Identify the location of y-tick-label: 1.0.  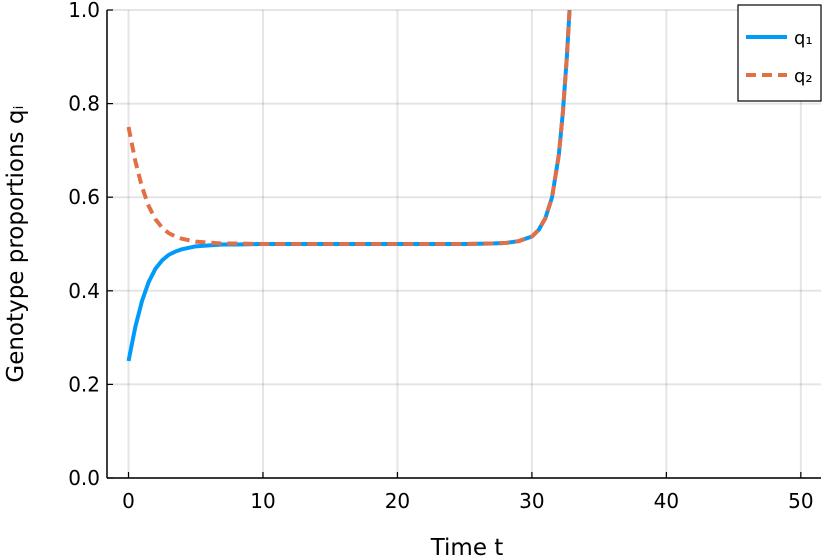
(84, 11).